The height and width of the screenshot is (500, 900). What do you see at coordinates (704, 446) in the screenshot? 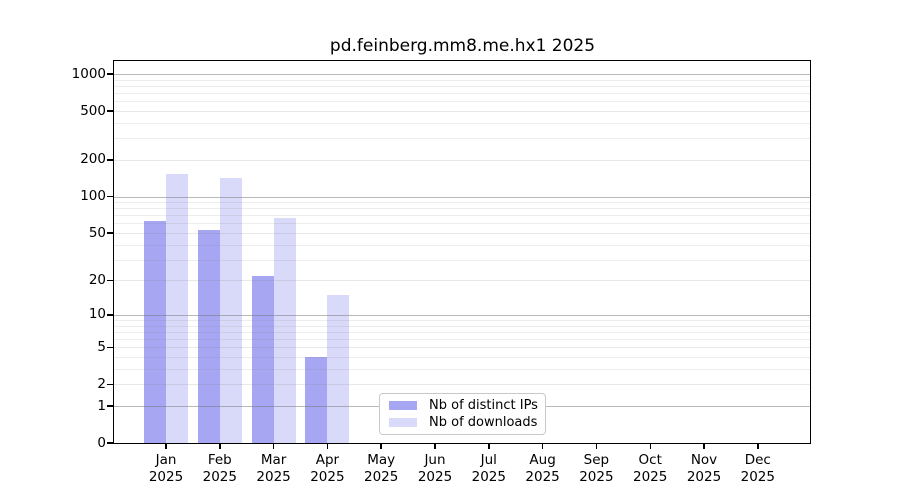
I see `x-tick-mark-nov` at bounding box center [704, 446].